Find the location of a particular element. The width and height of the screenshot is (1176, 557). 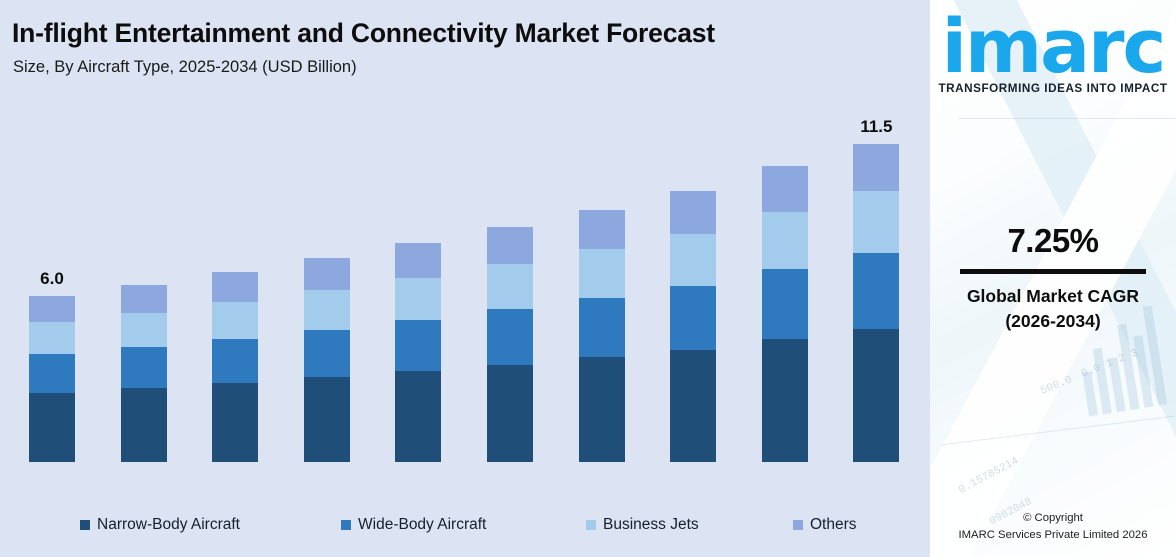

copyright-line-1: © Copyright is located at coordinates (1053, 518).